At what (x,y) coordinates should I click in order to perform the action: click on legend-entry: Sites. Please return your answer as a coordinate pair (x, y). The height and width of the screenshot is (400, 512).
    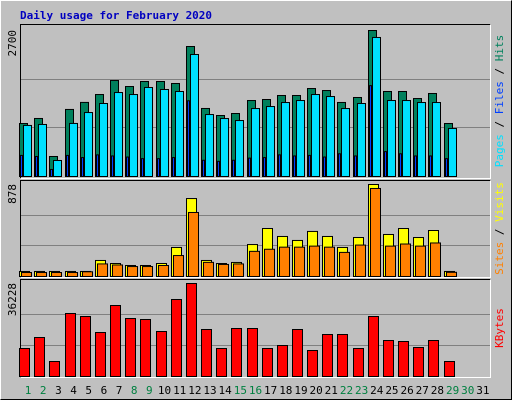
    Looking at the image, I should click on (499, 258).